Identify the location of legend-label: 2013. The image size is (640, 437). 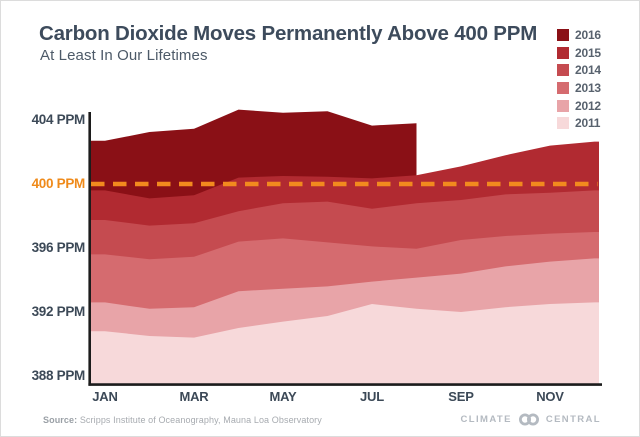
(588, 87).